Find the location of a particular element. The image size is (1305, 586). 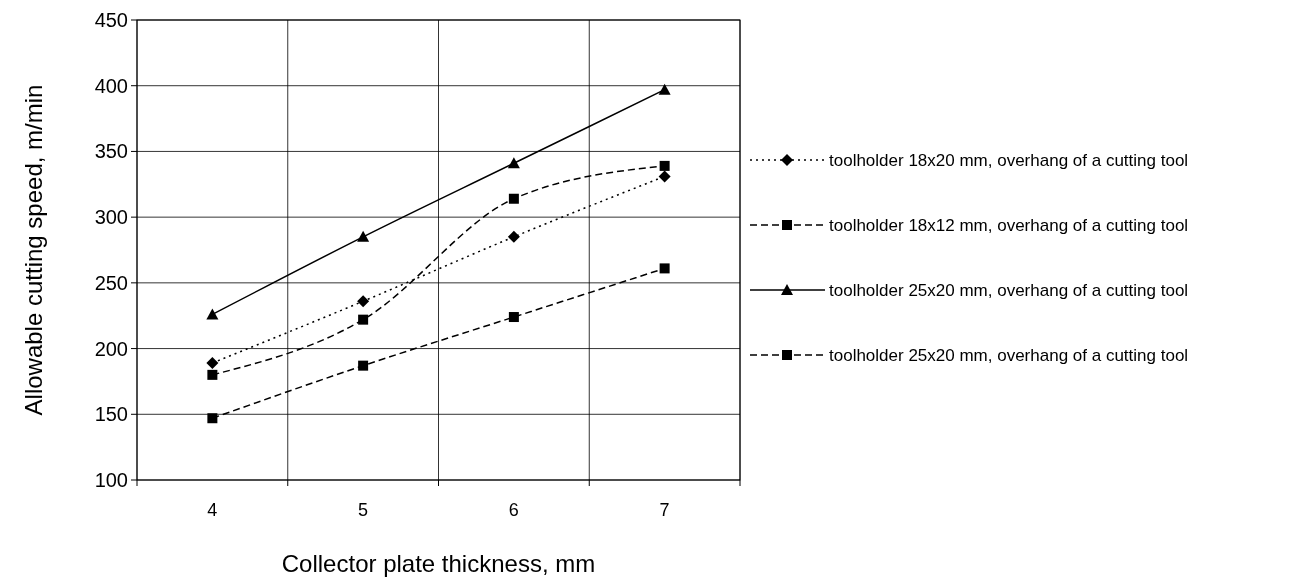

y-tick-label: 350 is located at coordinates (111, 151).